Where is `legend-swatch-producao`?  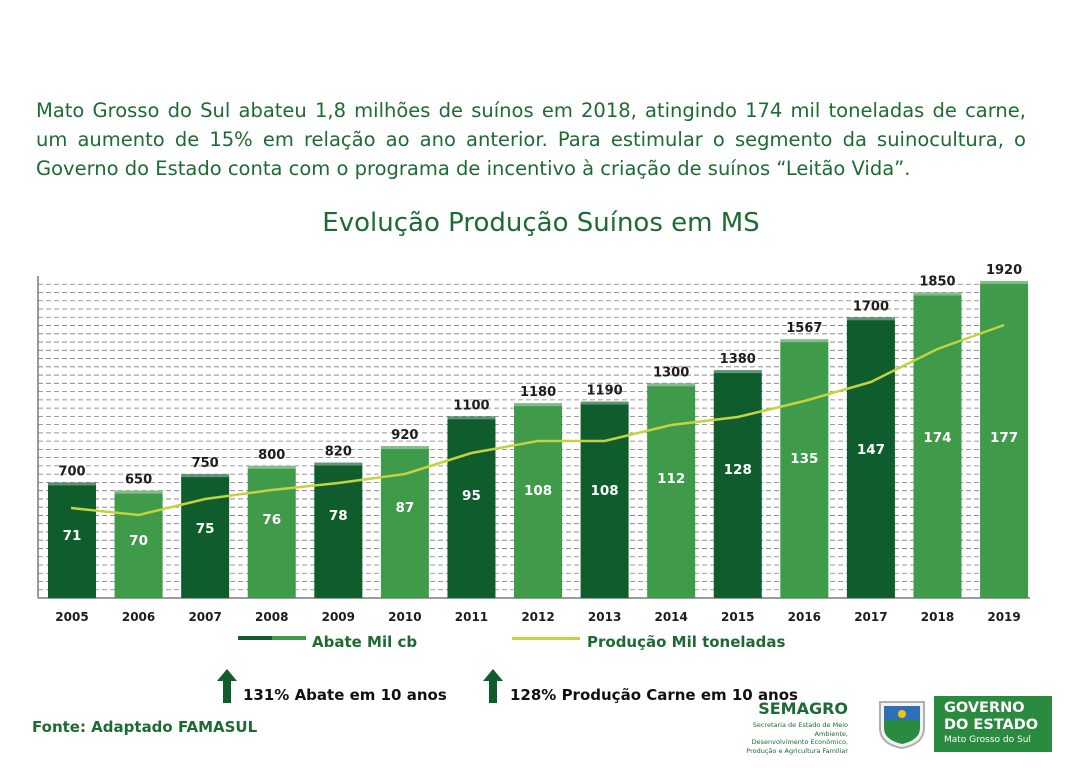
legend-swatch-producao is located at coordinates (546, 638).